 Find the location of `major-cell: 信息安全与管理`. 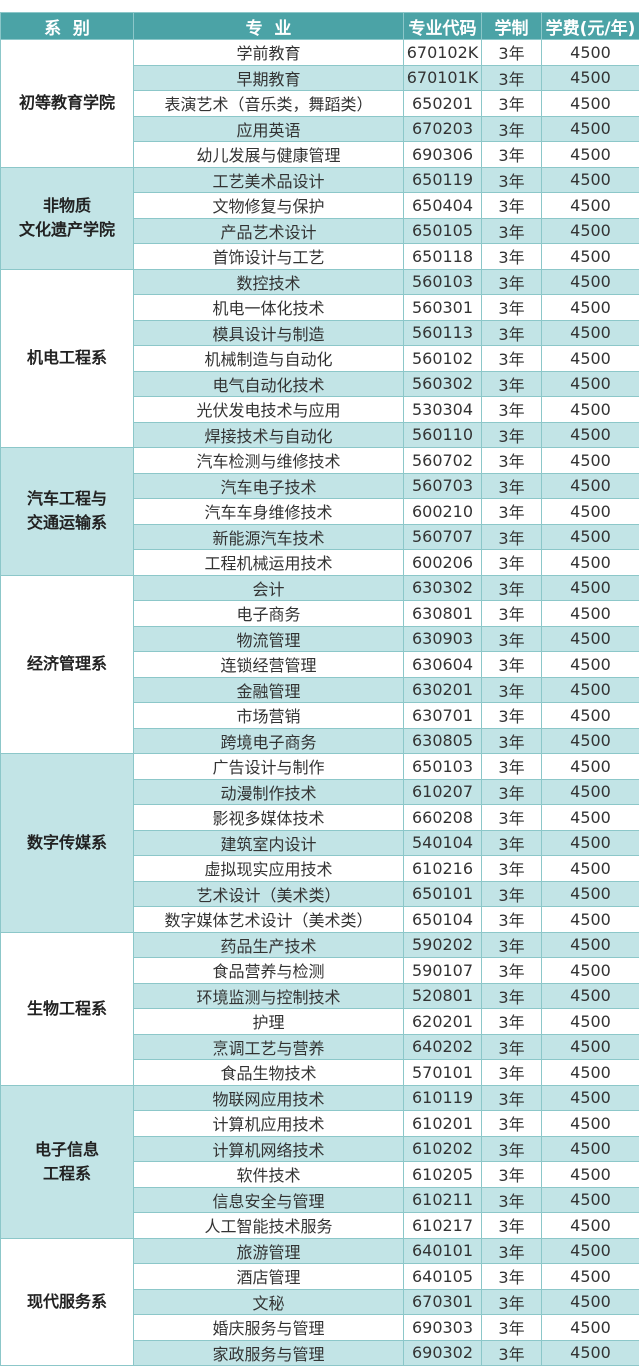

major-cell: 信息安全与管理 is located at coordinates (268, 1199).